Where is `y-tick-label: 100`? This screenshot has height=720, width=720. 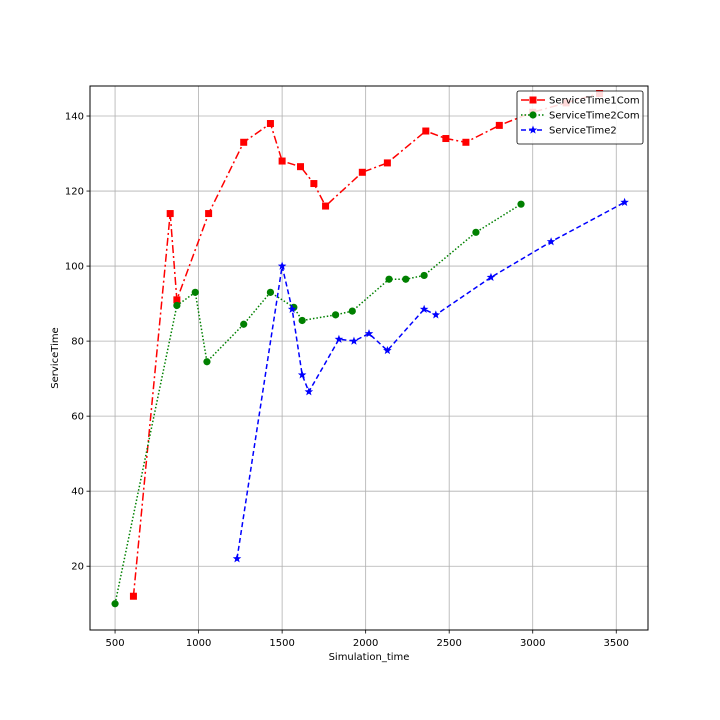
y-tick-label: 100 is located at coordinates (74, 267).